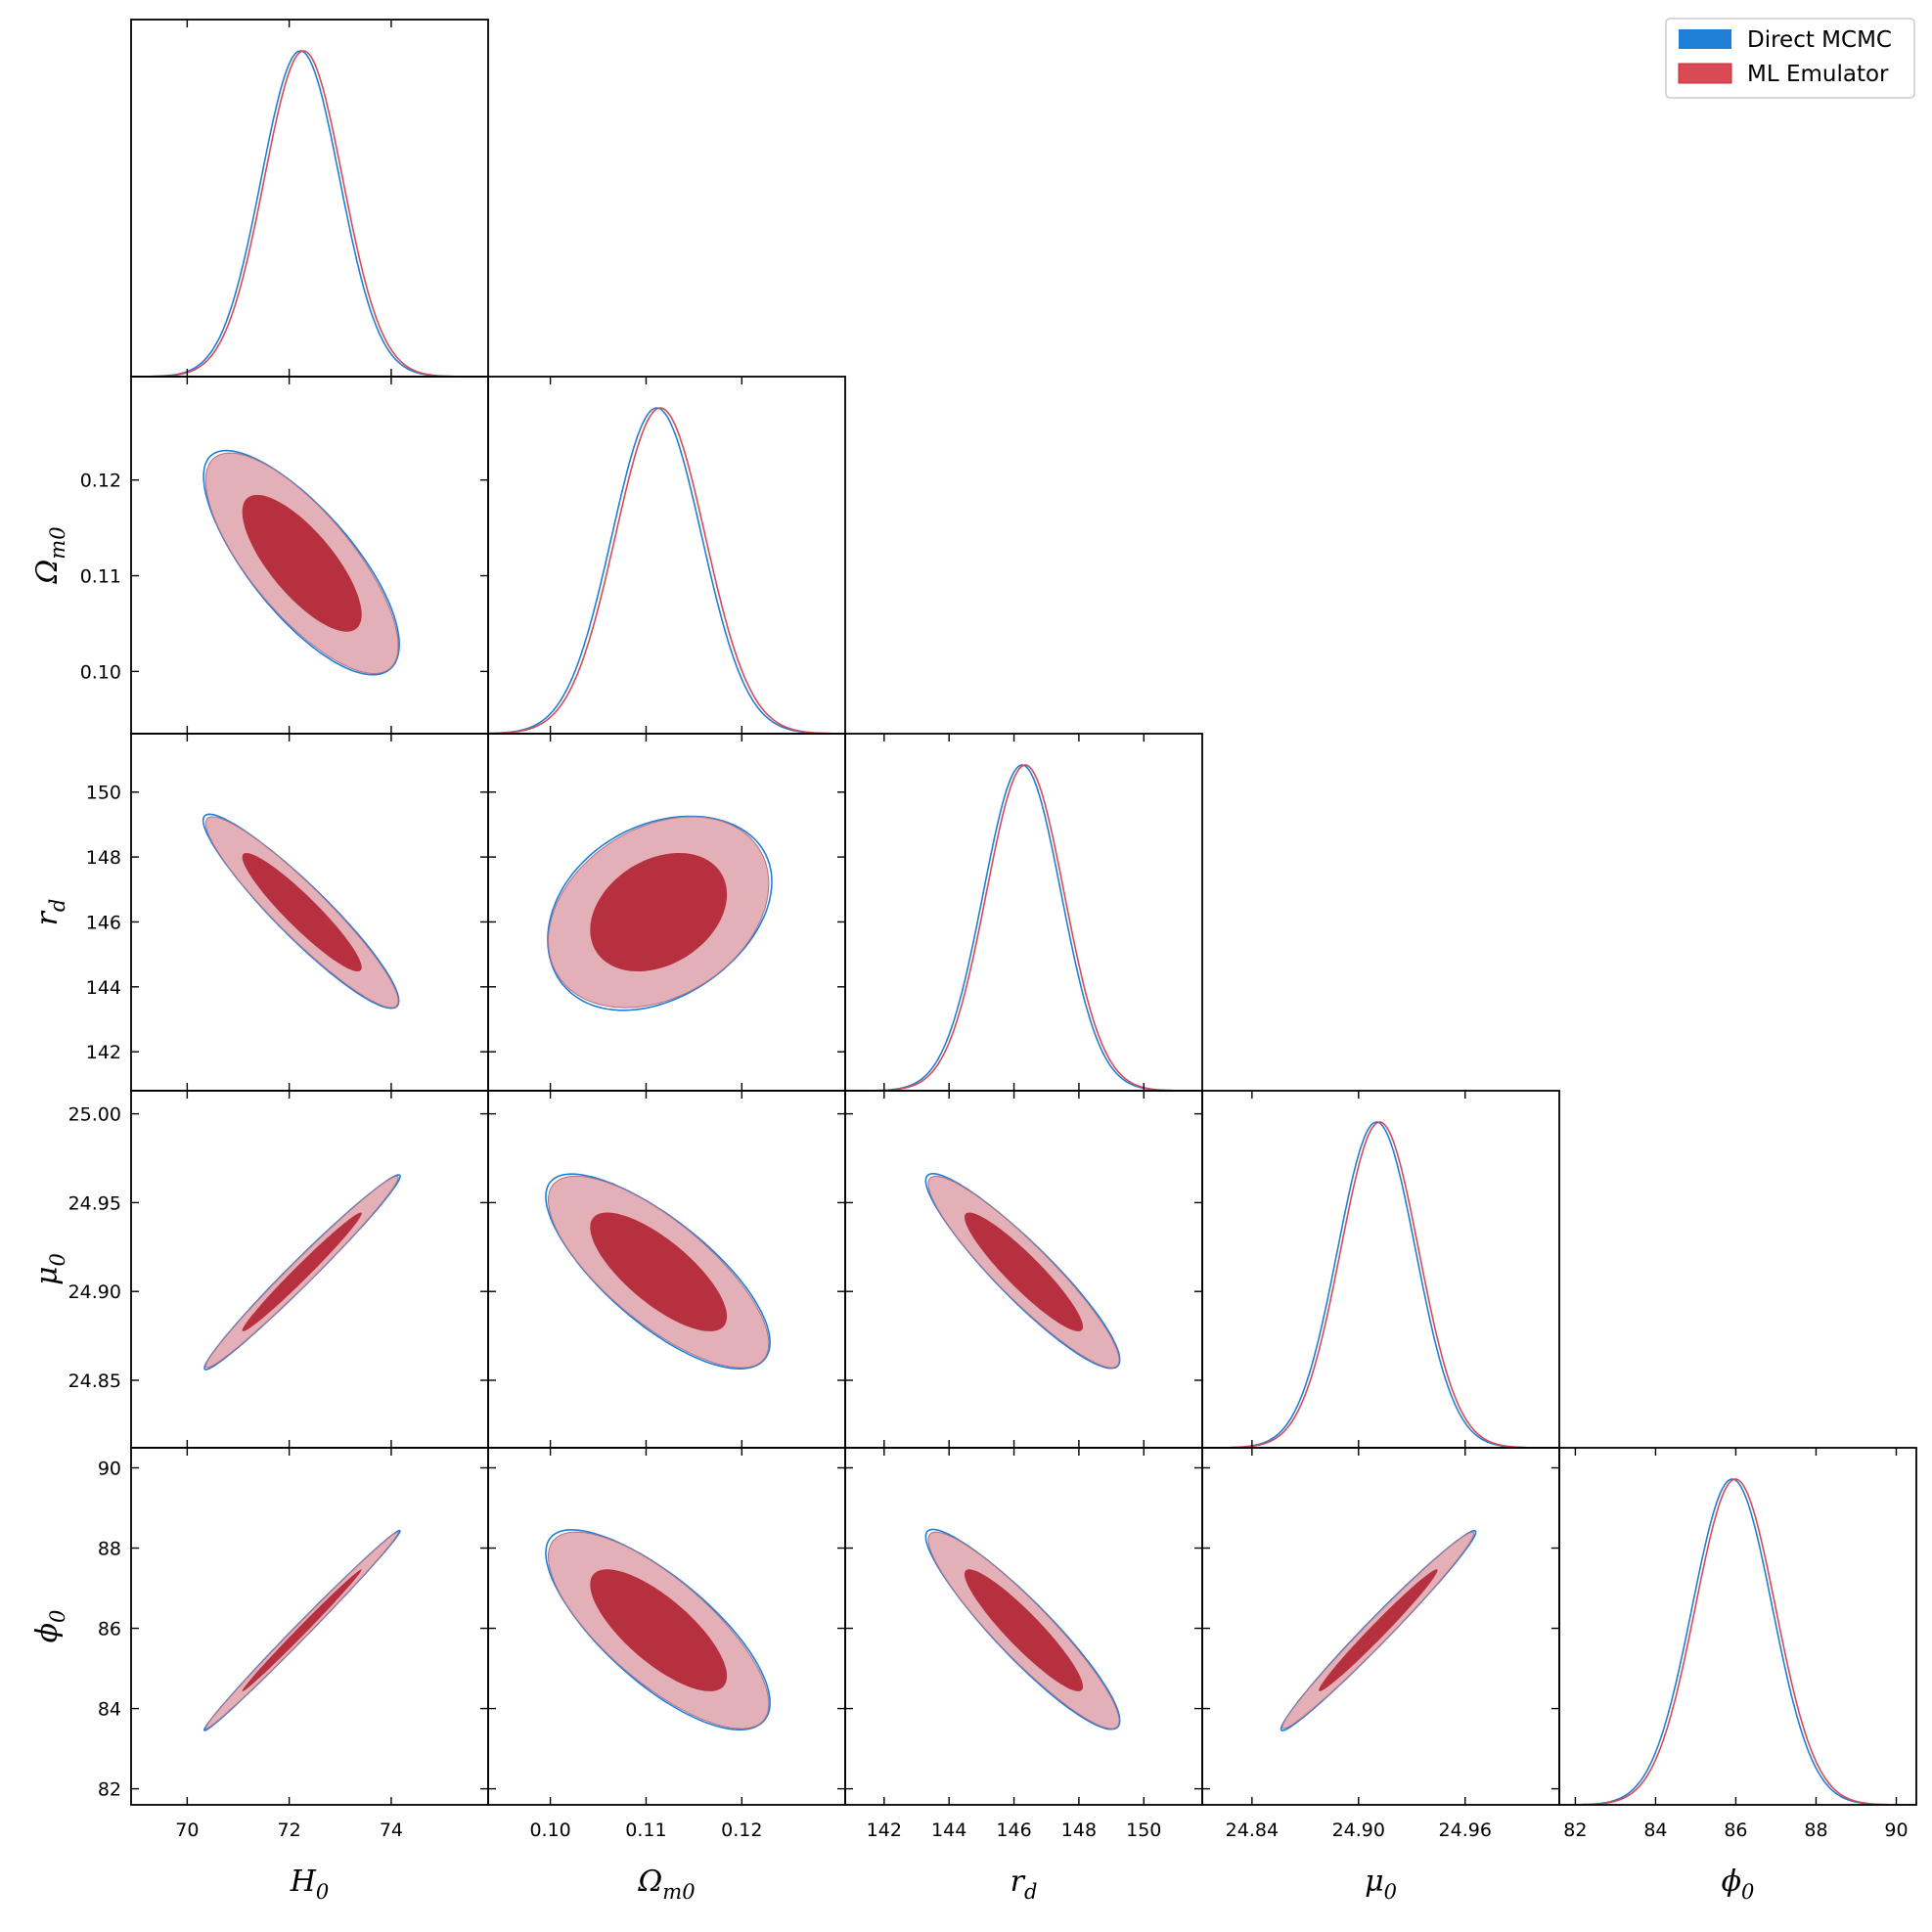 This screenshot has width=1932, height=1932. Describe the element at coordinates (49, 555) in the screenshot. I see `y-axis-label-1: Ωm0` at that location.